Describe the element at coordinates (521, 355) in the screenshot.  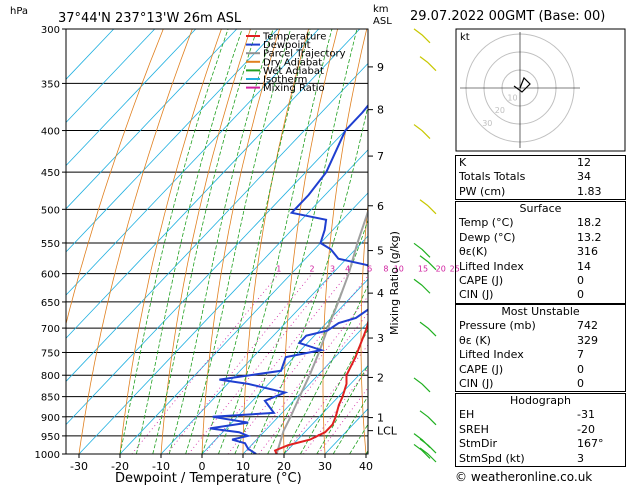
I see `mu-row: Lifted Index 7` at that location.